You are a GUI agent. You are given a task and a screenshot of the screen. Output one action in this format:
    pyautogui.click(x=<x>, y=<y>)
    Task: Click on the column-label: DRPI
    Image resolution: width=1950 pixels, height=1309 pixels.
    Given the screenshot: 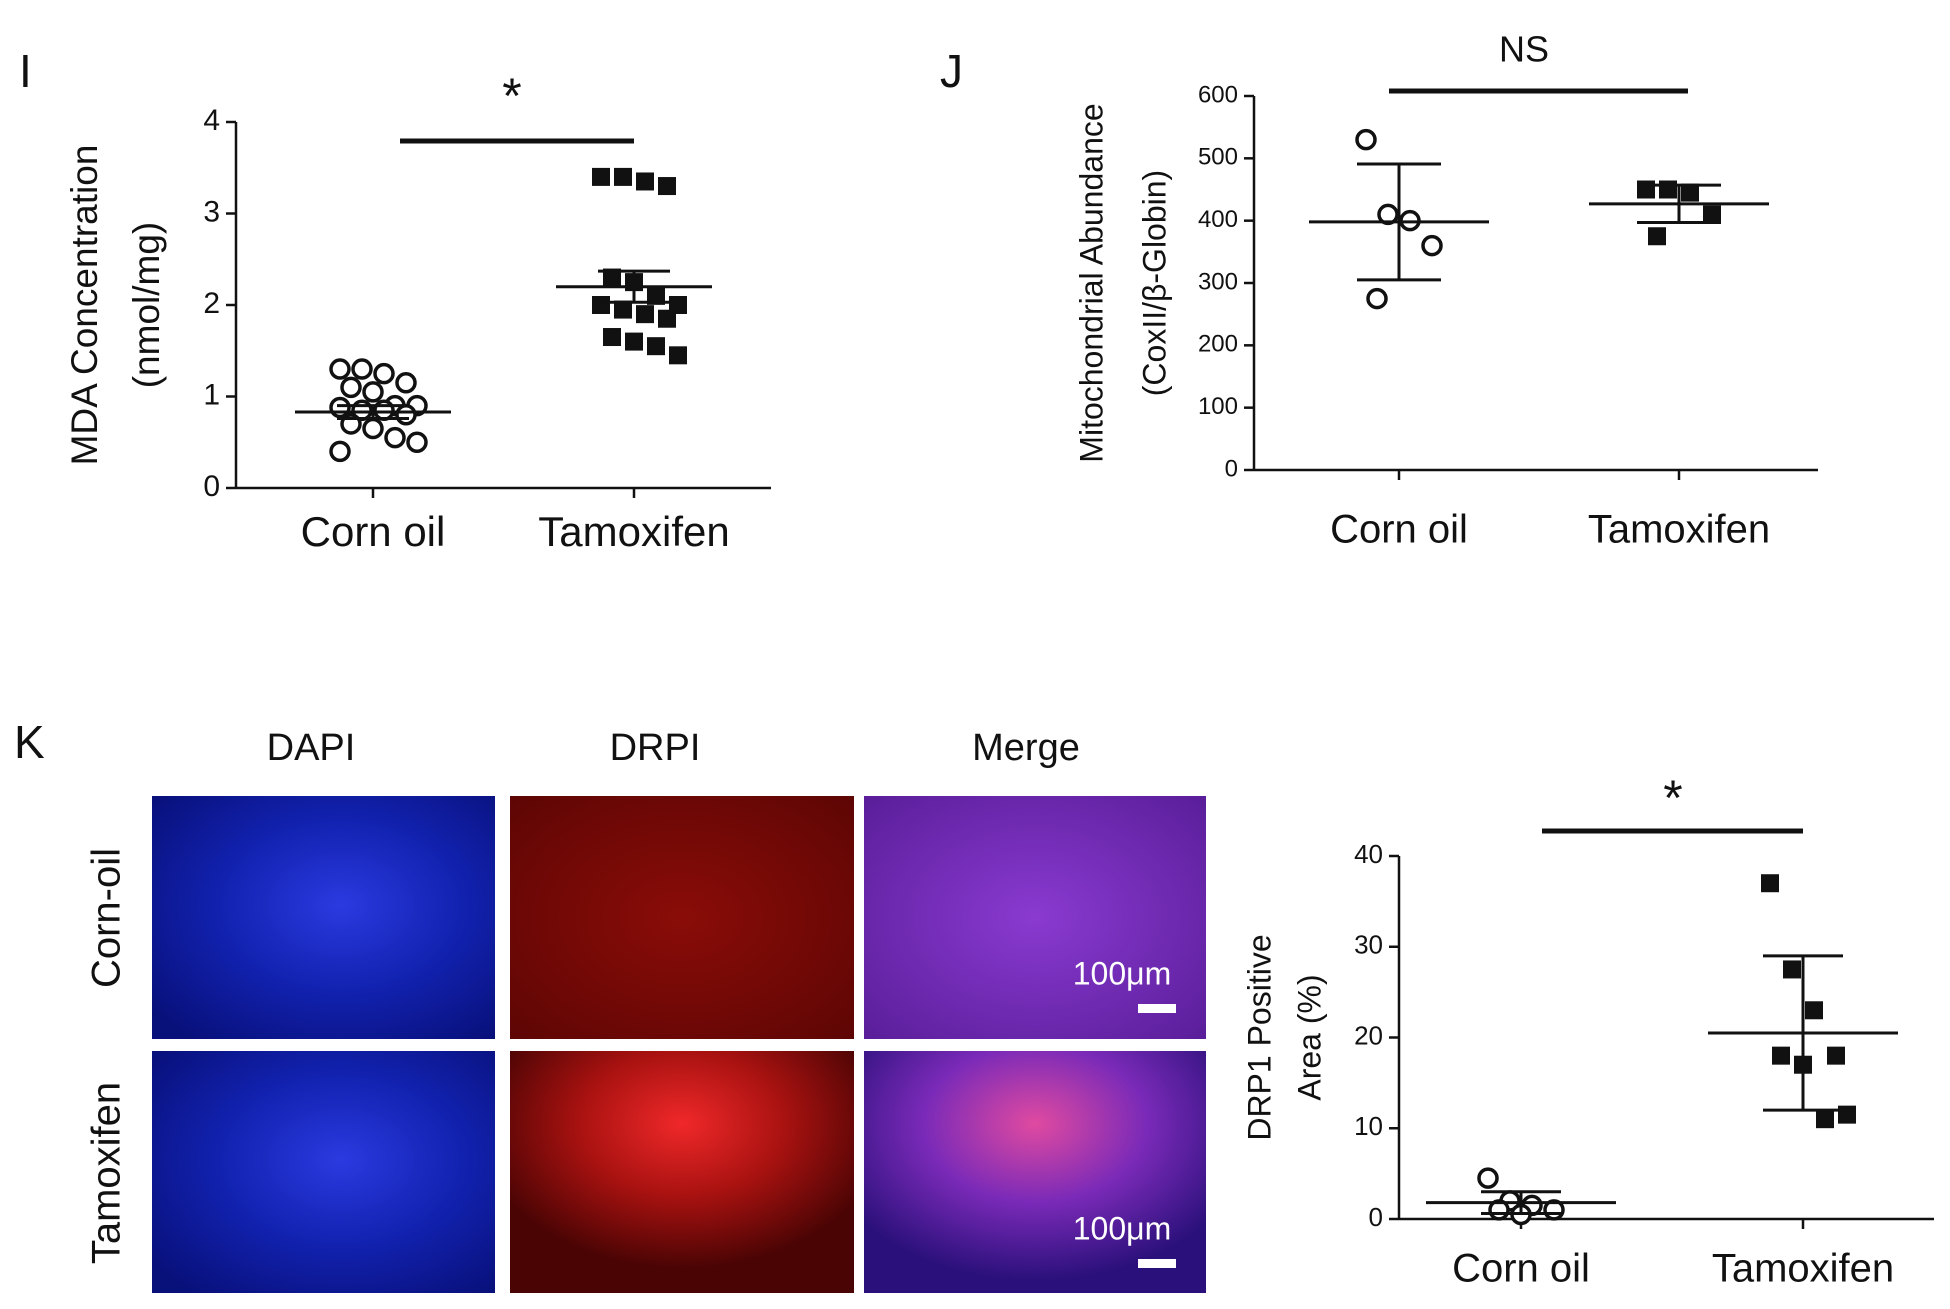 What is the action you would take?
    pyautogui.click(x=655, y=748)
    